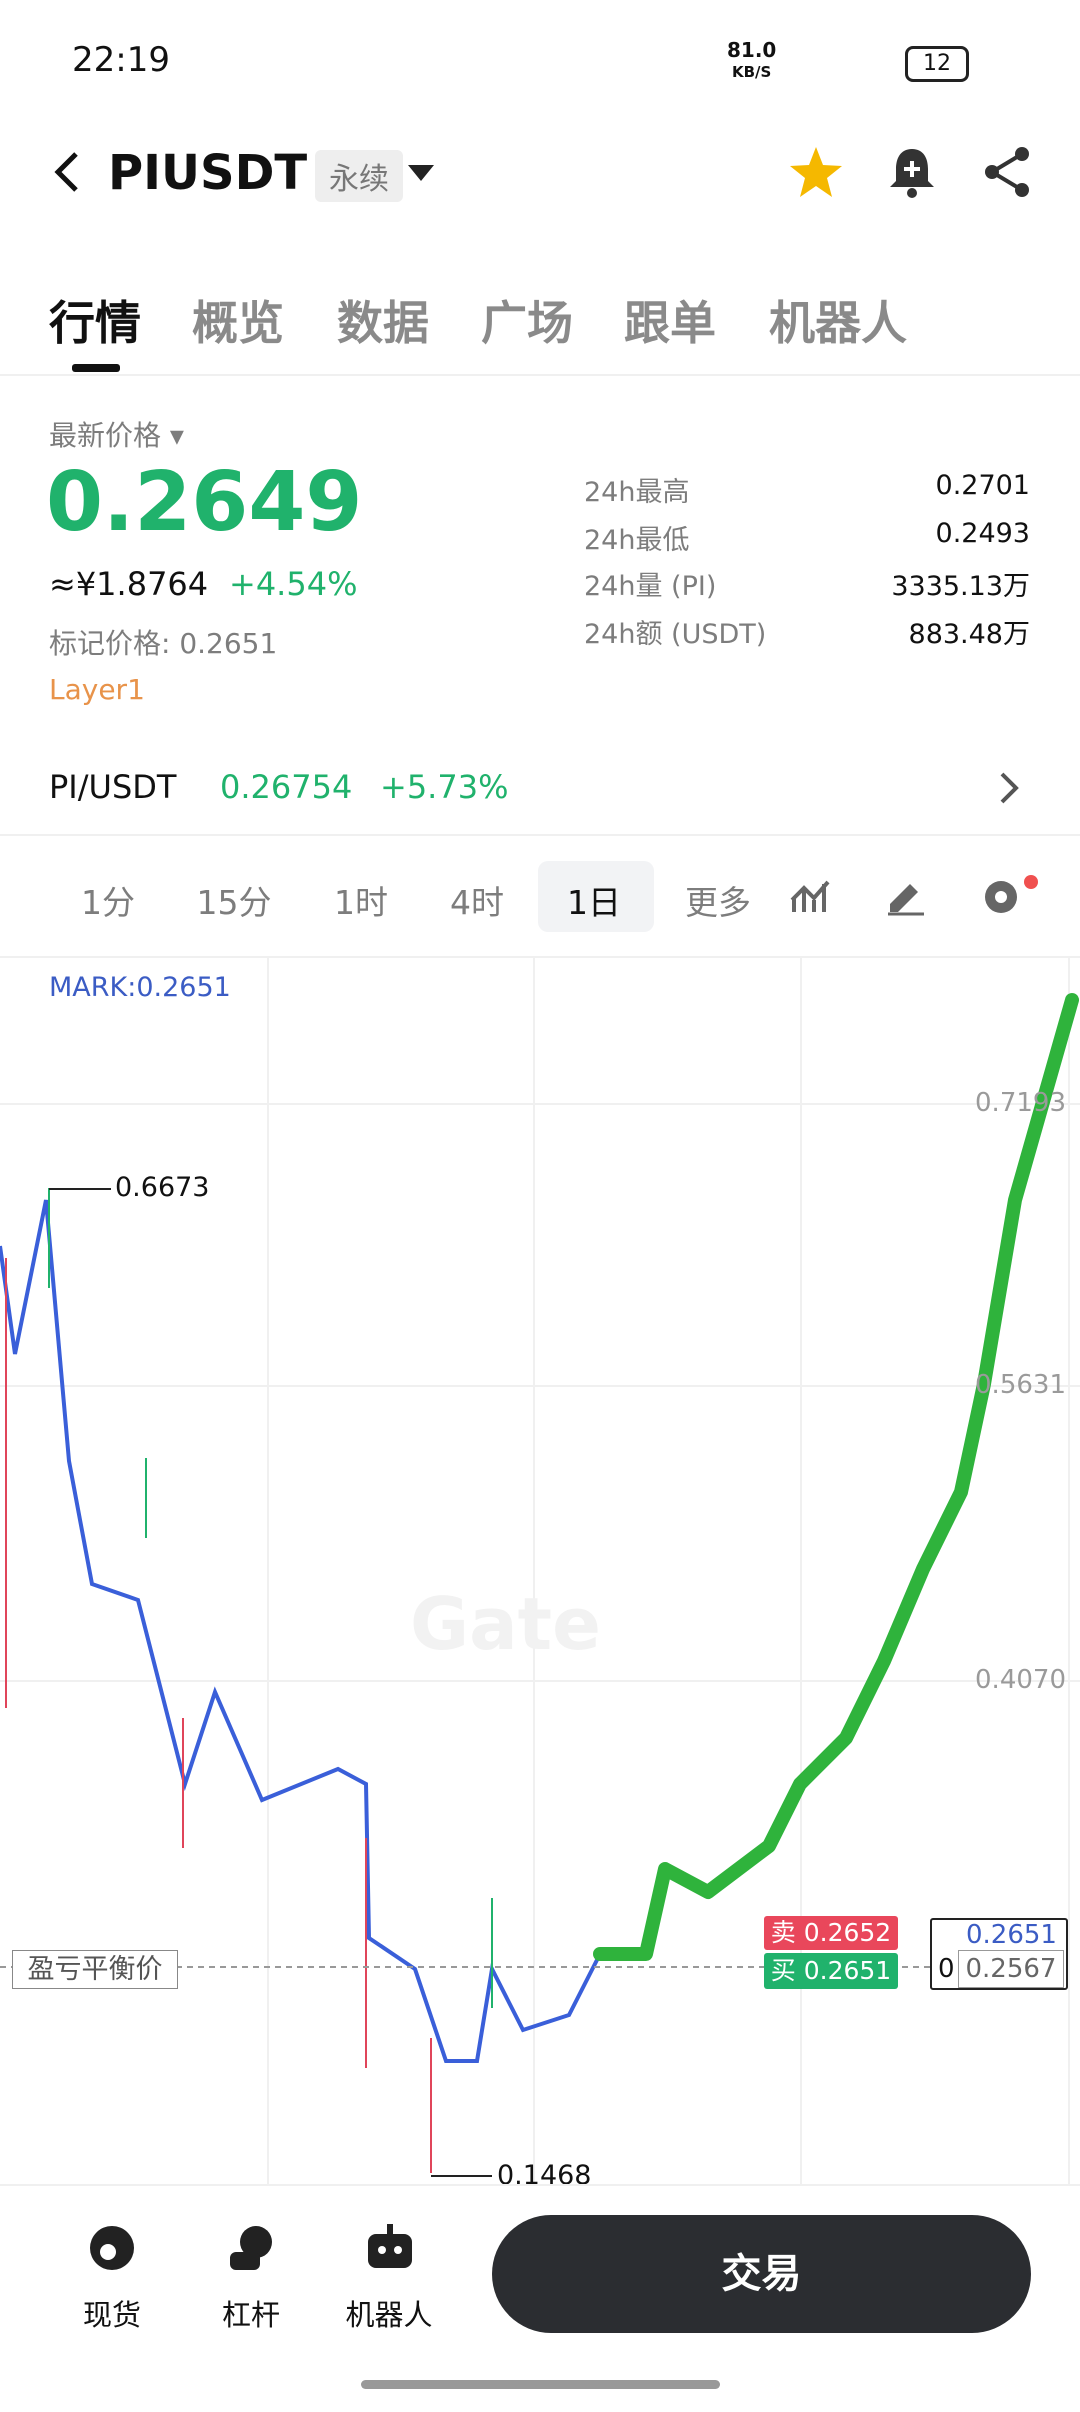 The width and height of the screenshot is (1080, 2412). What do you see at coordinates (129, 584) in the screenshot?
I see `cny-price: ≈¥1.8764` at bounding box center [129, 584].